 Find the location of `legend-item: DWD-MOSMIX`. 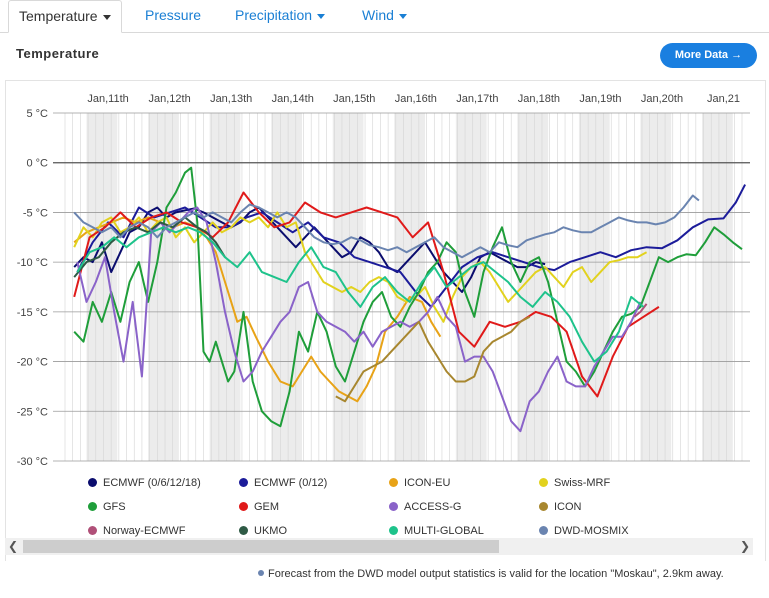

legend-item: DWD-MOSMIX is located at coordinates (584, 531).